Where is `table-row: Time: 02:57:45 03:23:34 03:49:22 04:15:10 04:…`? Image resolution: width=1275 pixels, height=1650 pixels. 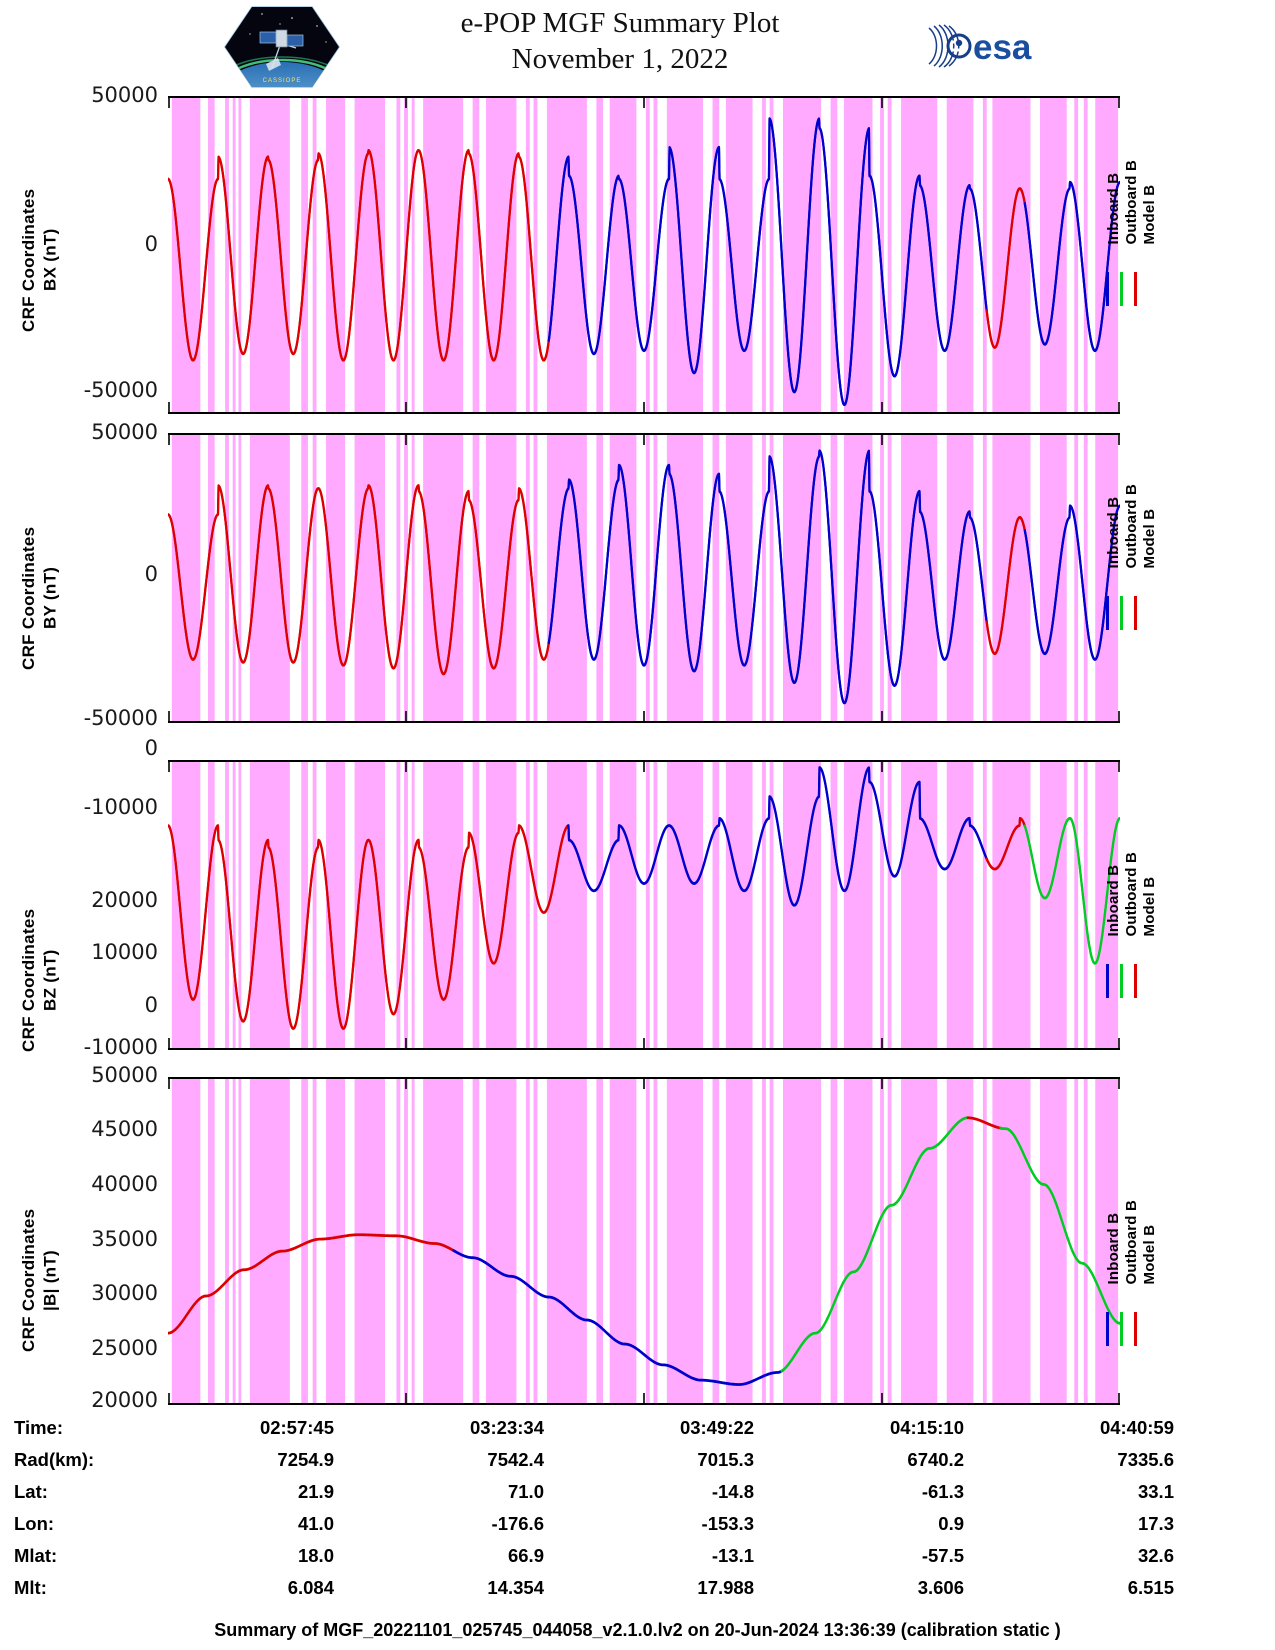
table-row: Time: 02:57:45 03:23:34 03:49:22 04:15:10 04:… is located at coordinates (594, 1428).